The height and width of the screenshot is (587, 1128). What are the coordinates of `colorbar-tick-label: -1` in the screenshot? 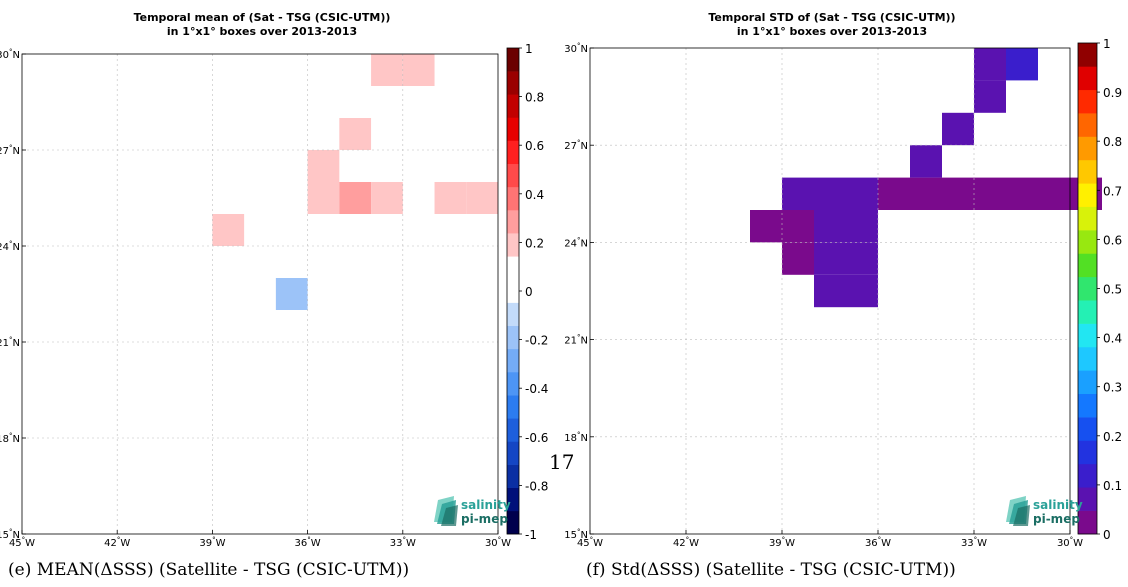 It's located at (531, 535).